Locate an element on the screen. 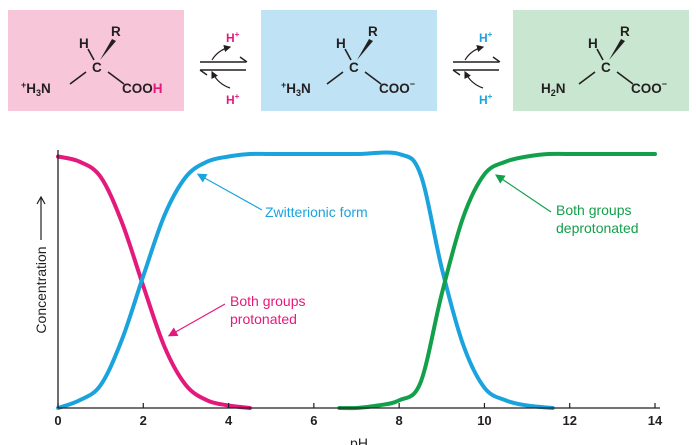 This screenshot has height=445, width=696. carboxyl-group: COOH is located at coordinates (142, 88).